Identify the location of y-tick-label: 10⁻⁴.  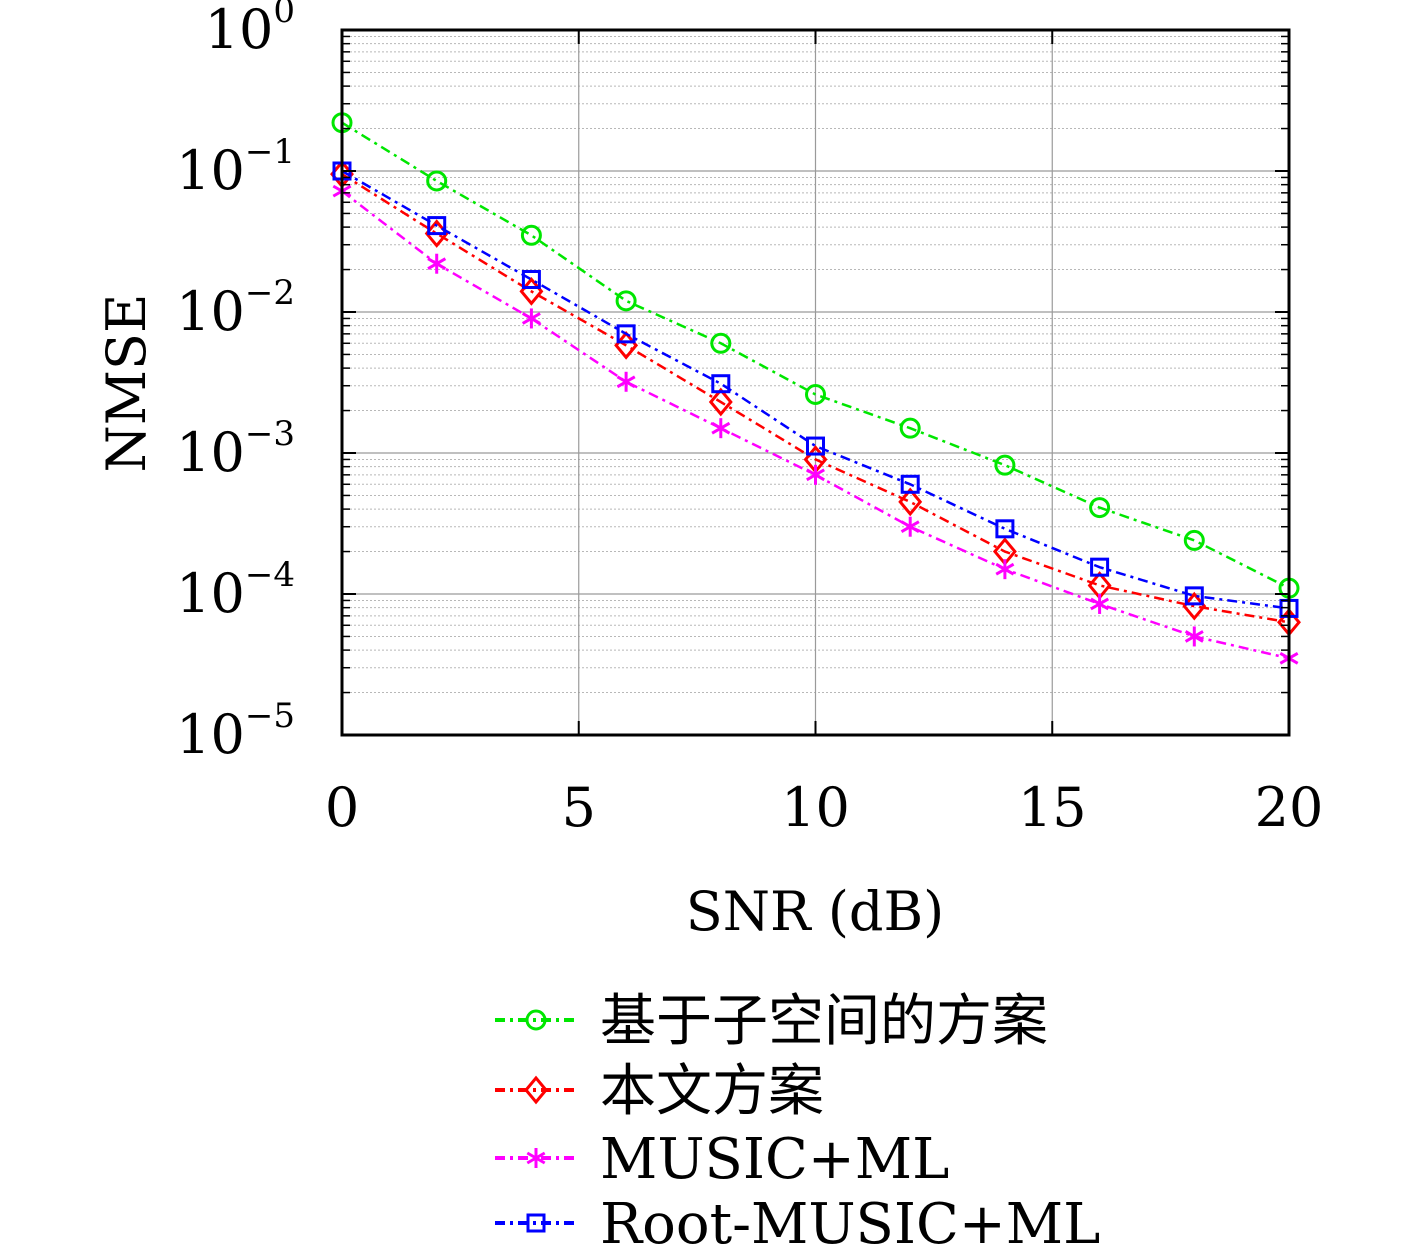
(235, 590).